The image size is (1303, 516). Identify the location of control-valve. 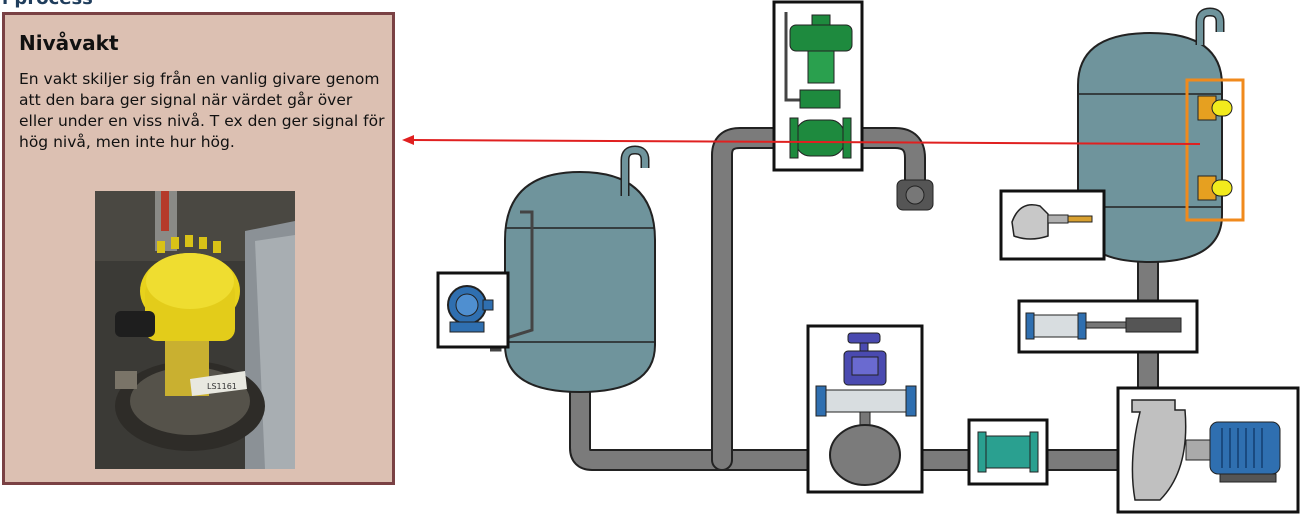
(818, 86).